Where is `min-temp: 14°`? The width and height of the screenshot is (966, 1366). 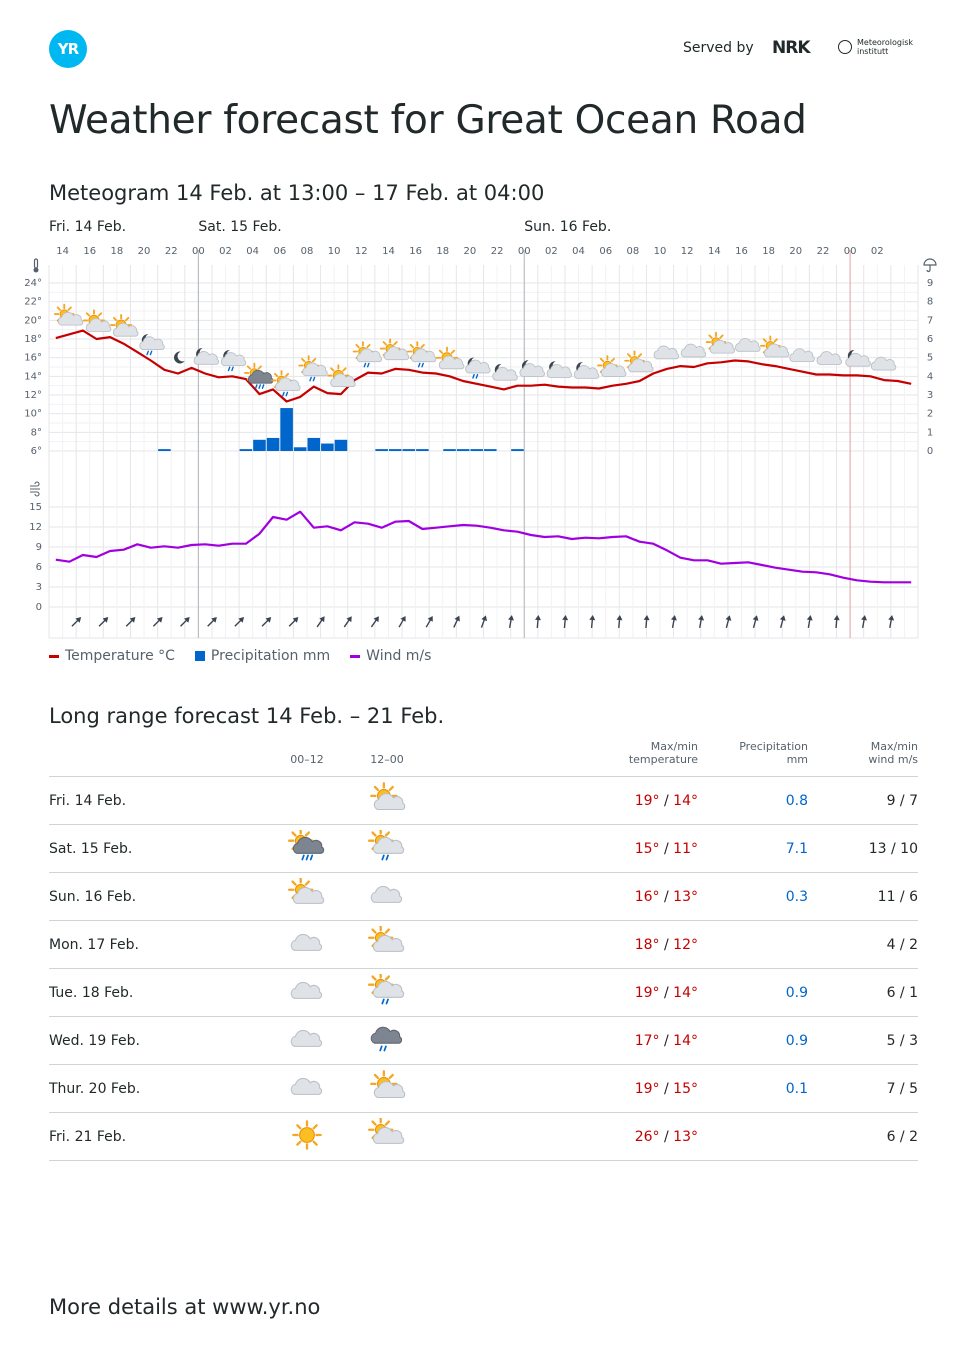
min-temp: 14° is located at coordinates (685, 800).